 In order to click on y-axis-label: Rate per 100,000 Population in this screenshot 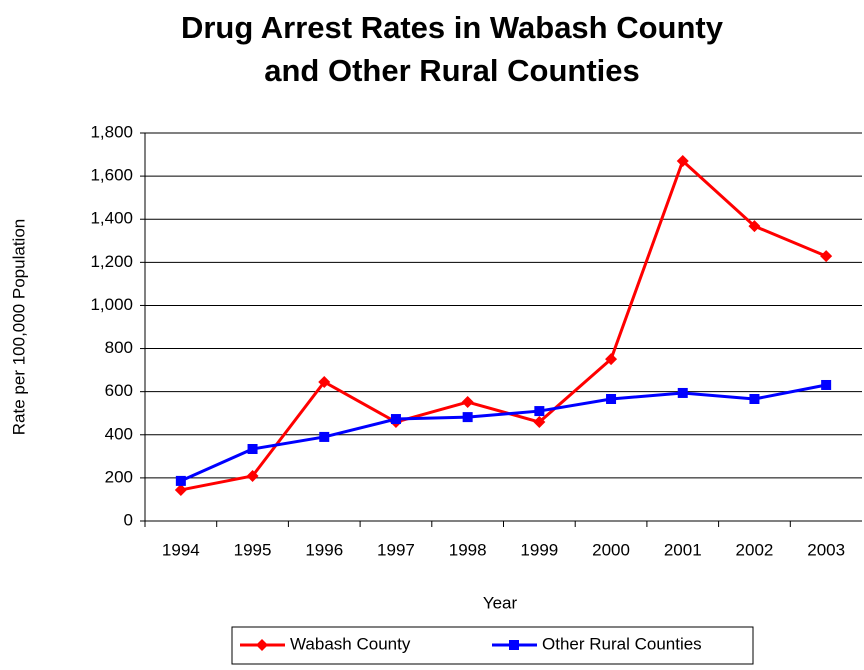, I will do `click(18, 327)`.